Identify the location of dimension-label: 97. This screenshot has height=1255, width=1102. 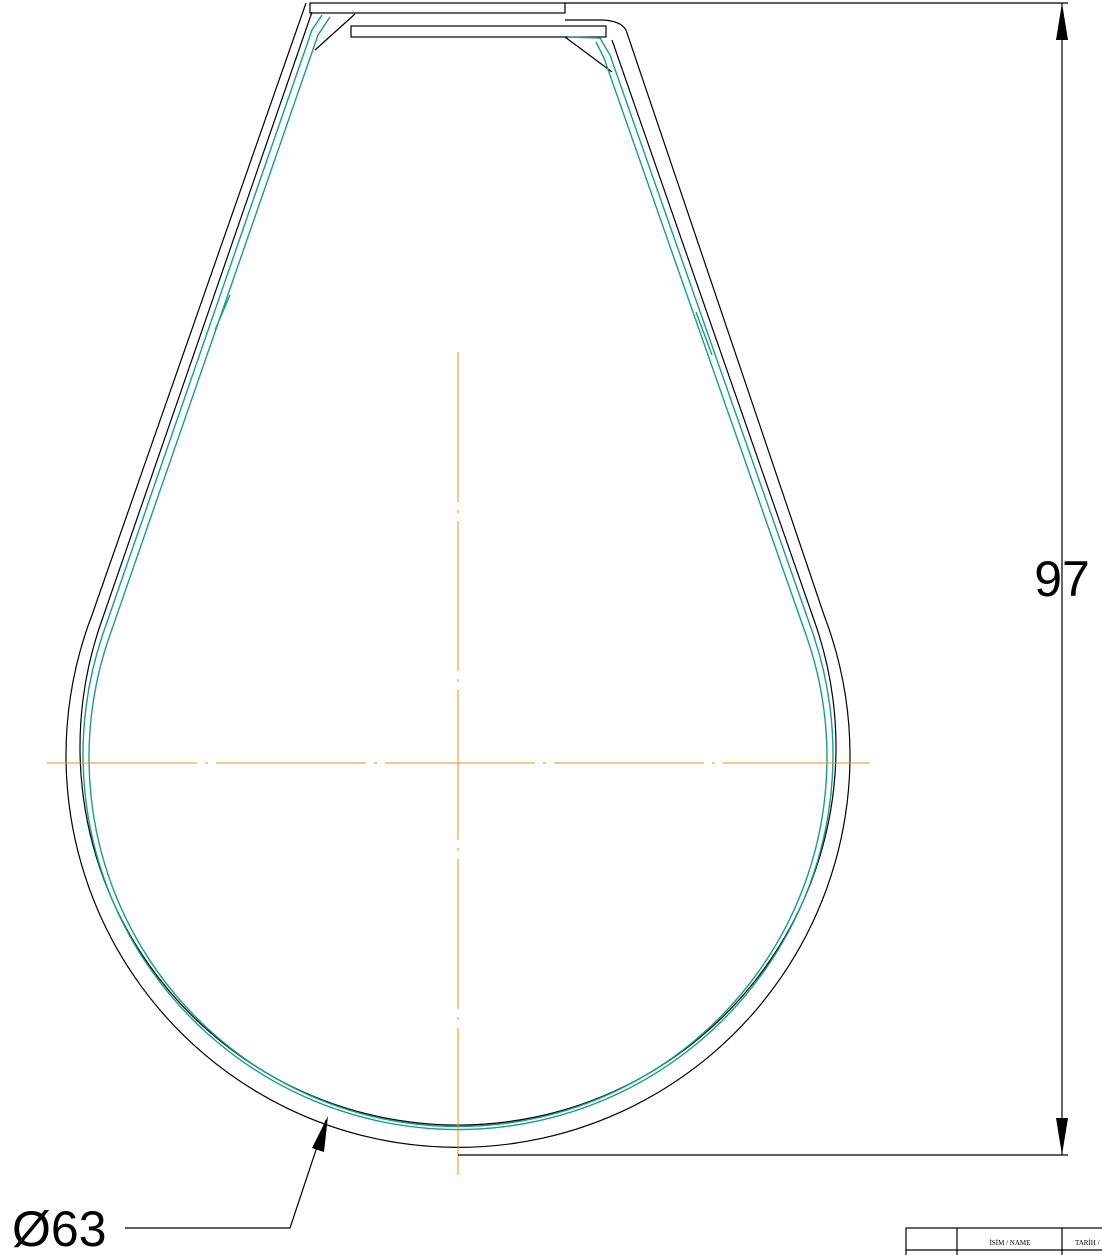
(1062, 579).